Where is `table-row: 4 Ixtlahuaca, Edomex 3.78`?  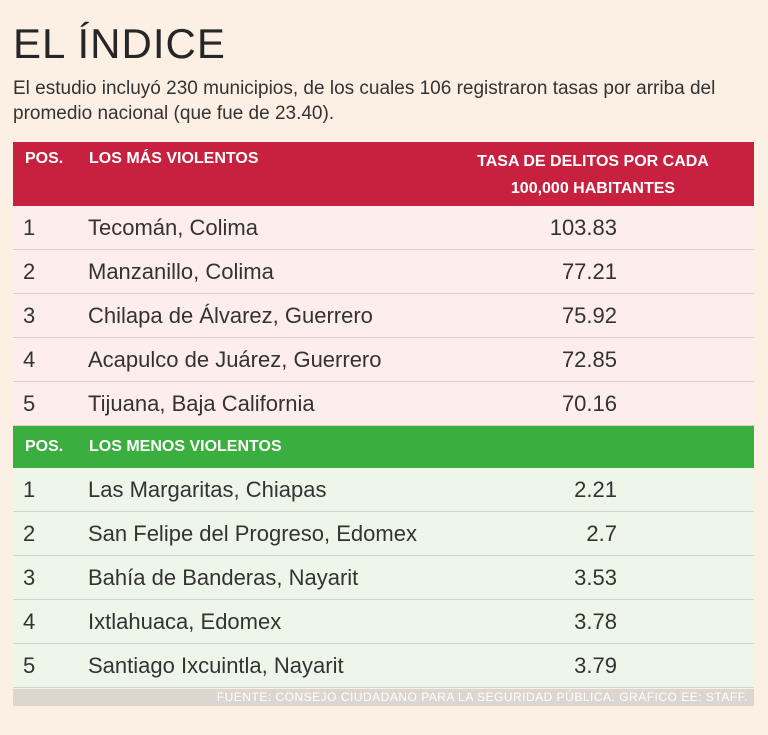
table-row: 4 Ixtlahuaca, Edomex 3.78 is located at coordinates (383, 622).